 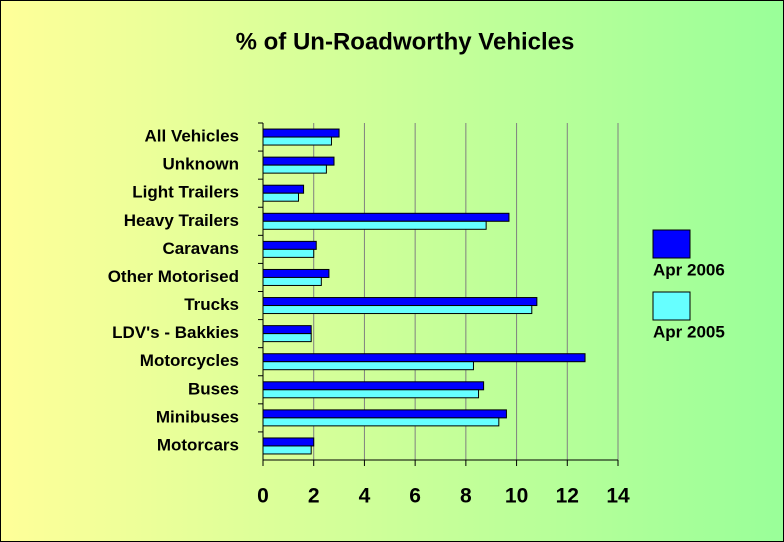 What do you see at coordinates (466, 496) in the screenshot?
I see `x-tick-label: 8` at bounding box center [466, 496].